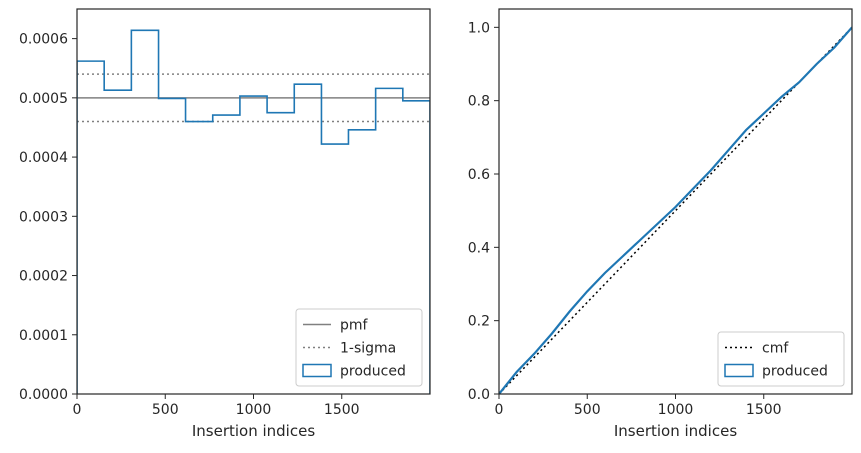 The image size is (861, 453). What do you see at coordinates (354, 326) in the screenshot?
I see `legend-label: pmf` at bounding box center [354, 326].